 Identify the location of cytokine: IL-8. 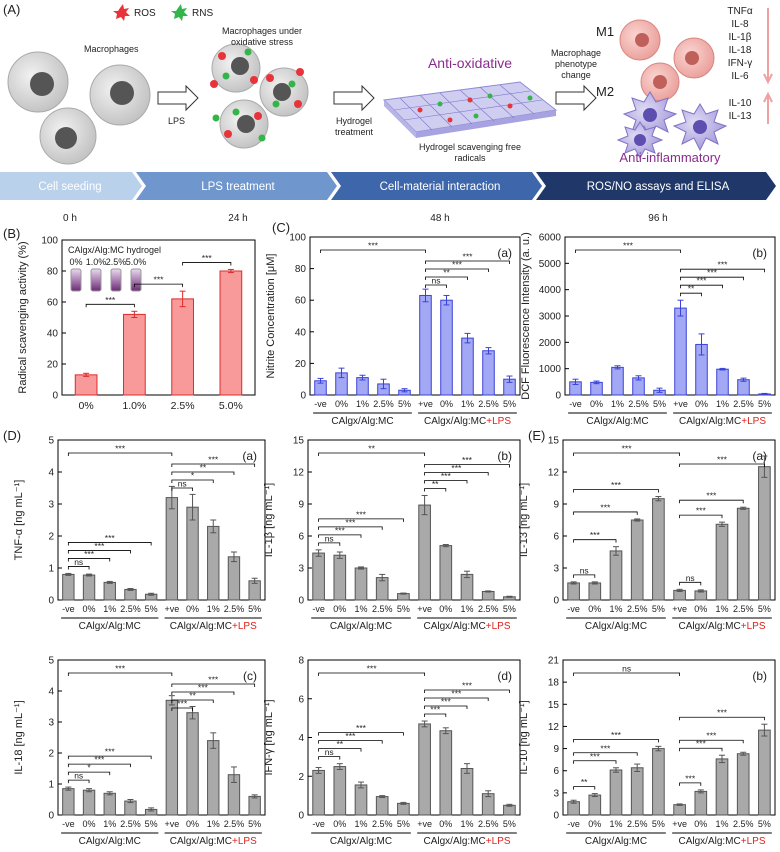
(740, 24).